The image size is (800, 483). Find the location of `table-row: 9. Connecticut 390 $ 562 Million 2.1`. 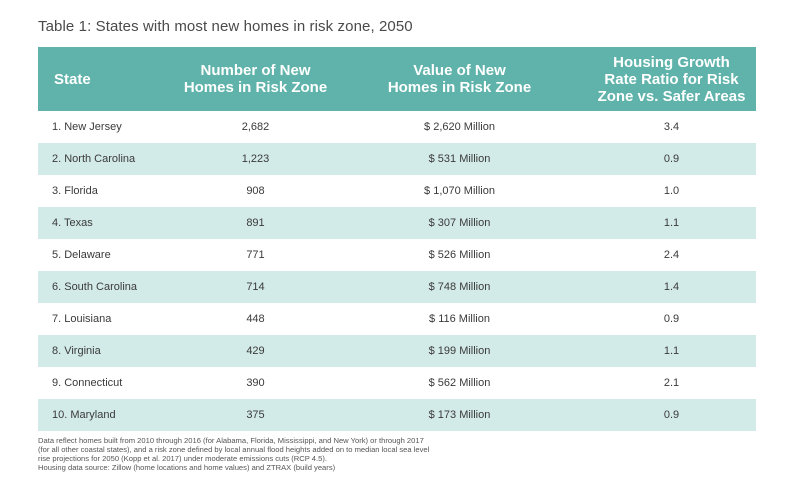

table-row: 9. Connecticut 390 $ 562 Million 2.1 is located at coordinates (397, 383).